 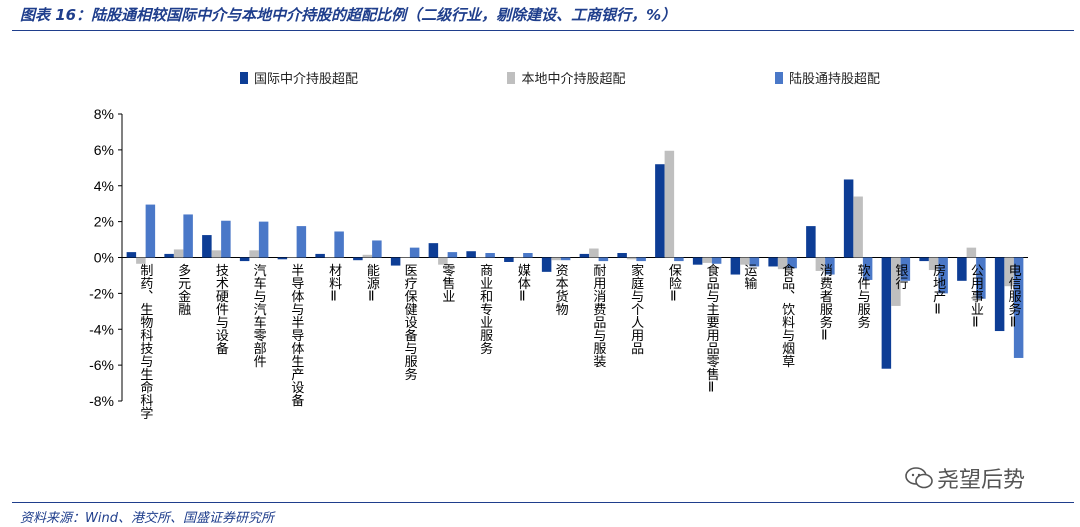 What do you see at coordinates (825, 304) in the screenshot?
I see `x-tick-label: 消费者服务Ⅱ` at bounding box center [825, 304].